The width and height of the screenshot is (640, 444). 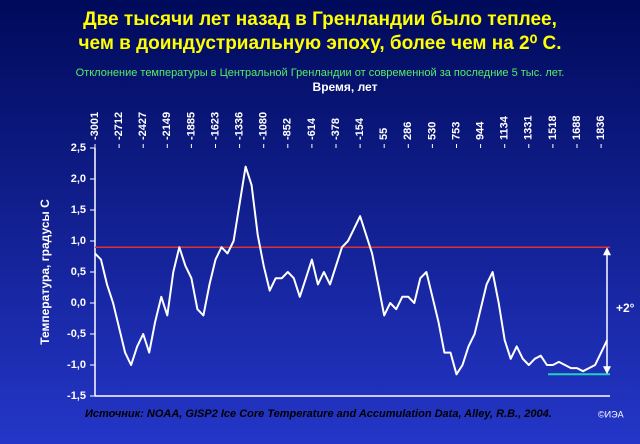 What do you see at coordinates (95, 126) in the screenshot?
I see `x-tick-label: -3001` at bounding box center [95, 126].